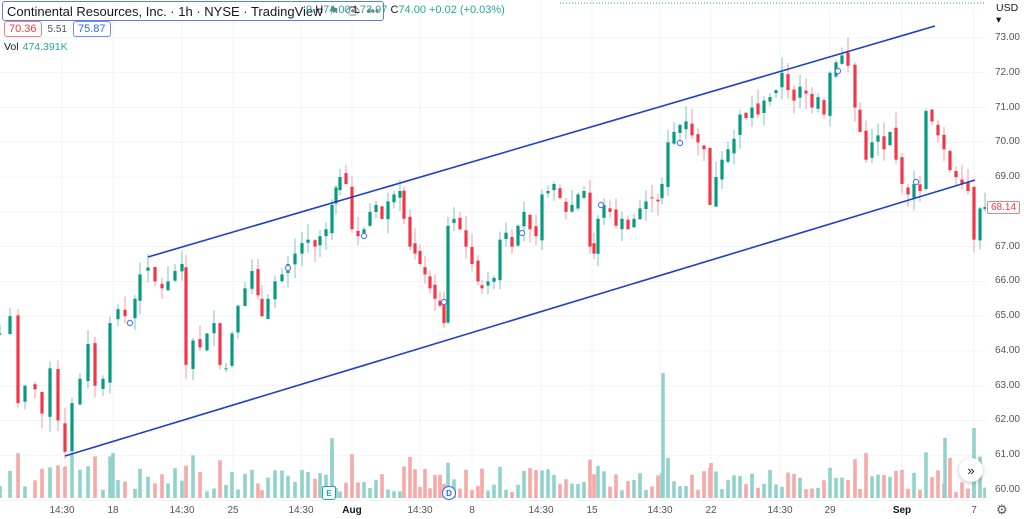 The width and height of the screenshot is (1024, 519). I want to click on price-tick: 72.00, so click(1007, 72).